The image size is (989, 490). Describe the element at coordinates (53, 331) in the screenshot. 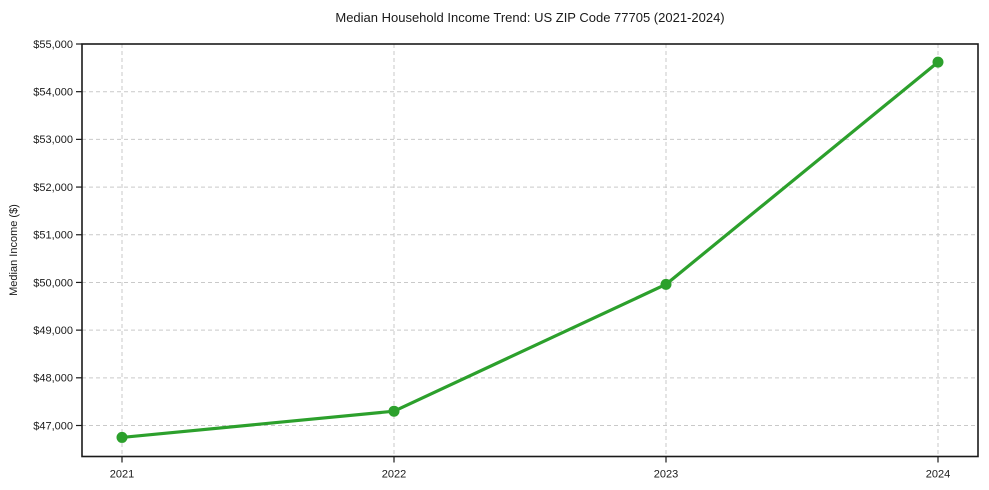

I see `y-tick-label: $49,000` at that location.